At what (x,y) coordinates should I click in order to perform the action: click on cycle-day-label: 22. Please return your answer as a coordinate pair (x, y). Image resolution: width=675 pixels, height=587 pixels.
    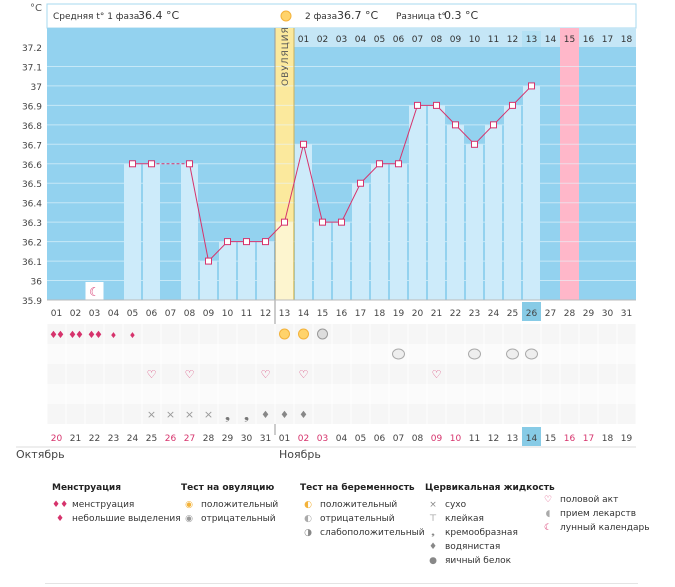
    Looking at the image, I should click on (455, 314).